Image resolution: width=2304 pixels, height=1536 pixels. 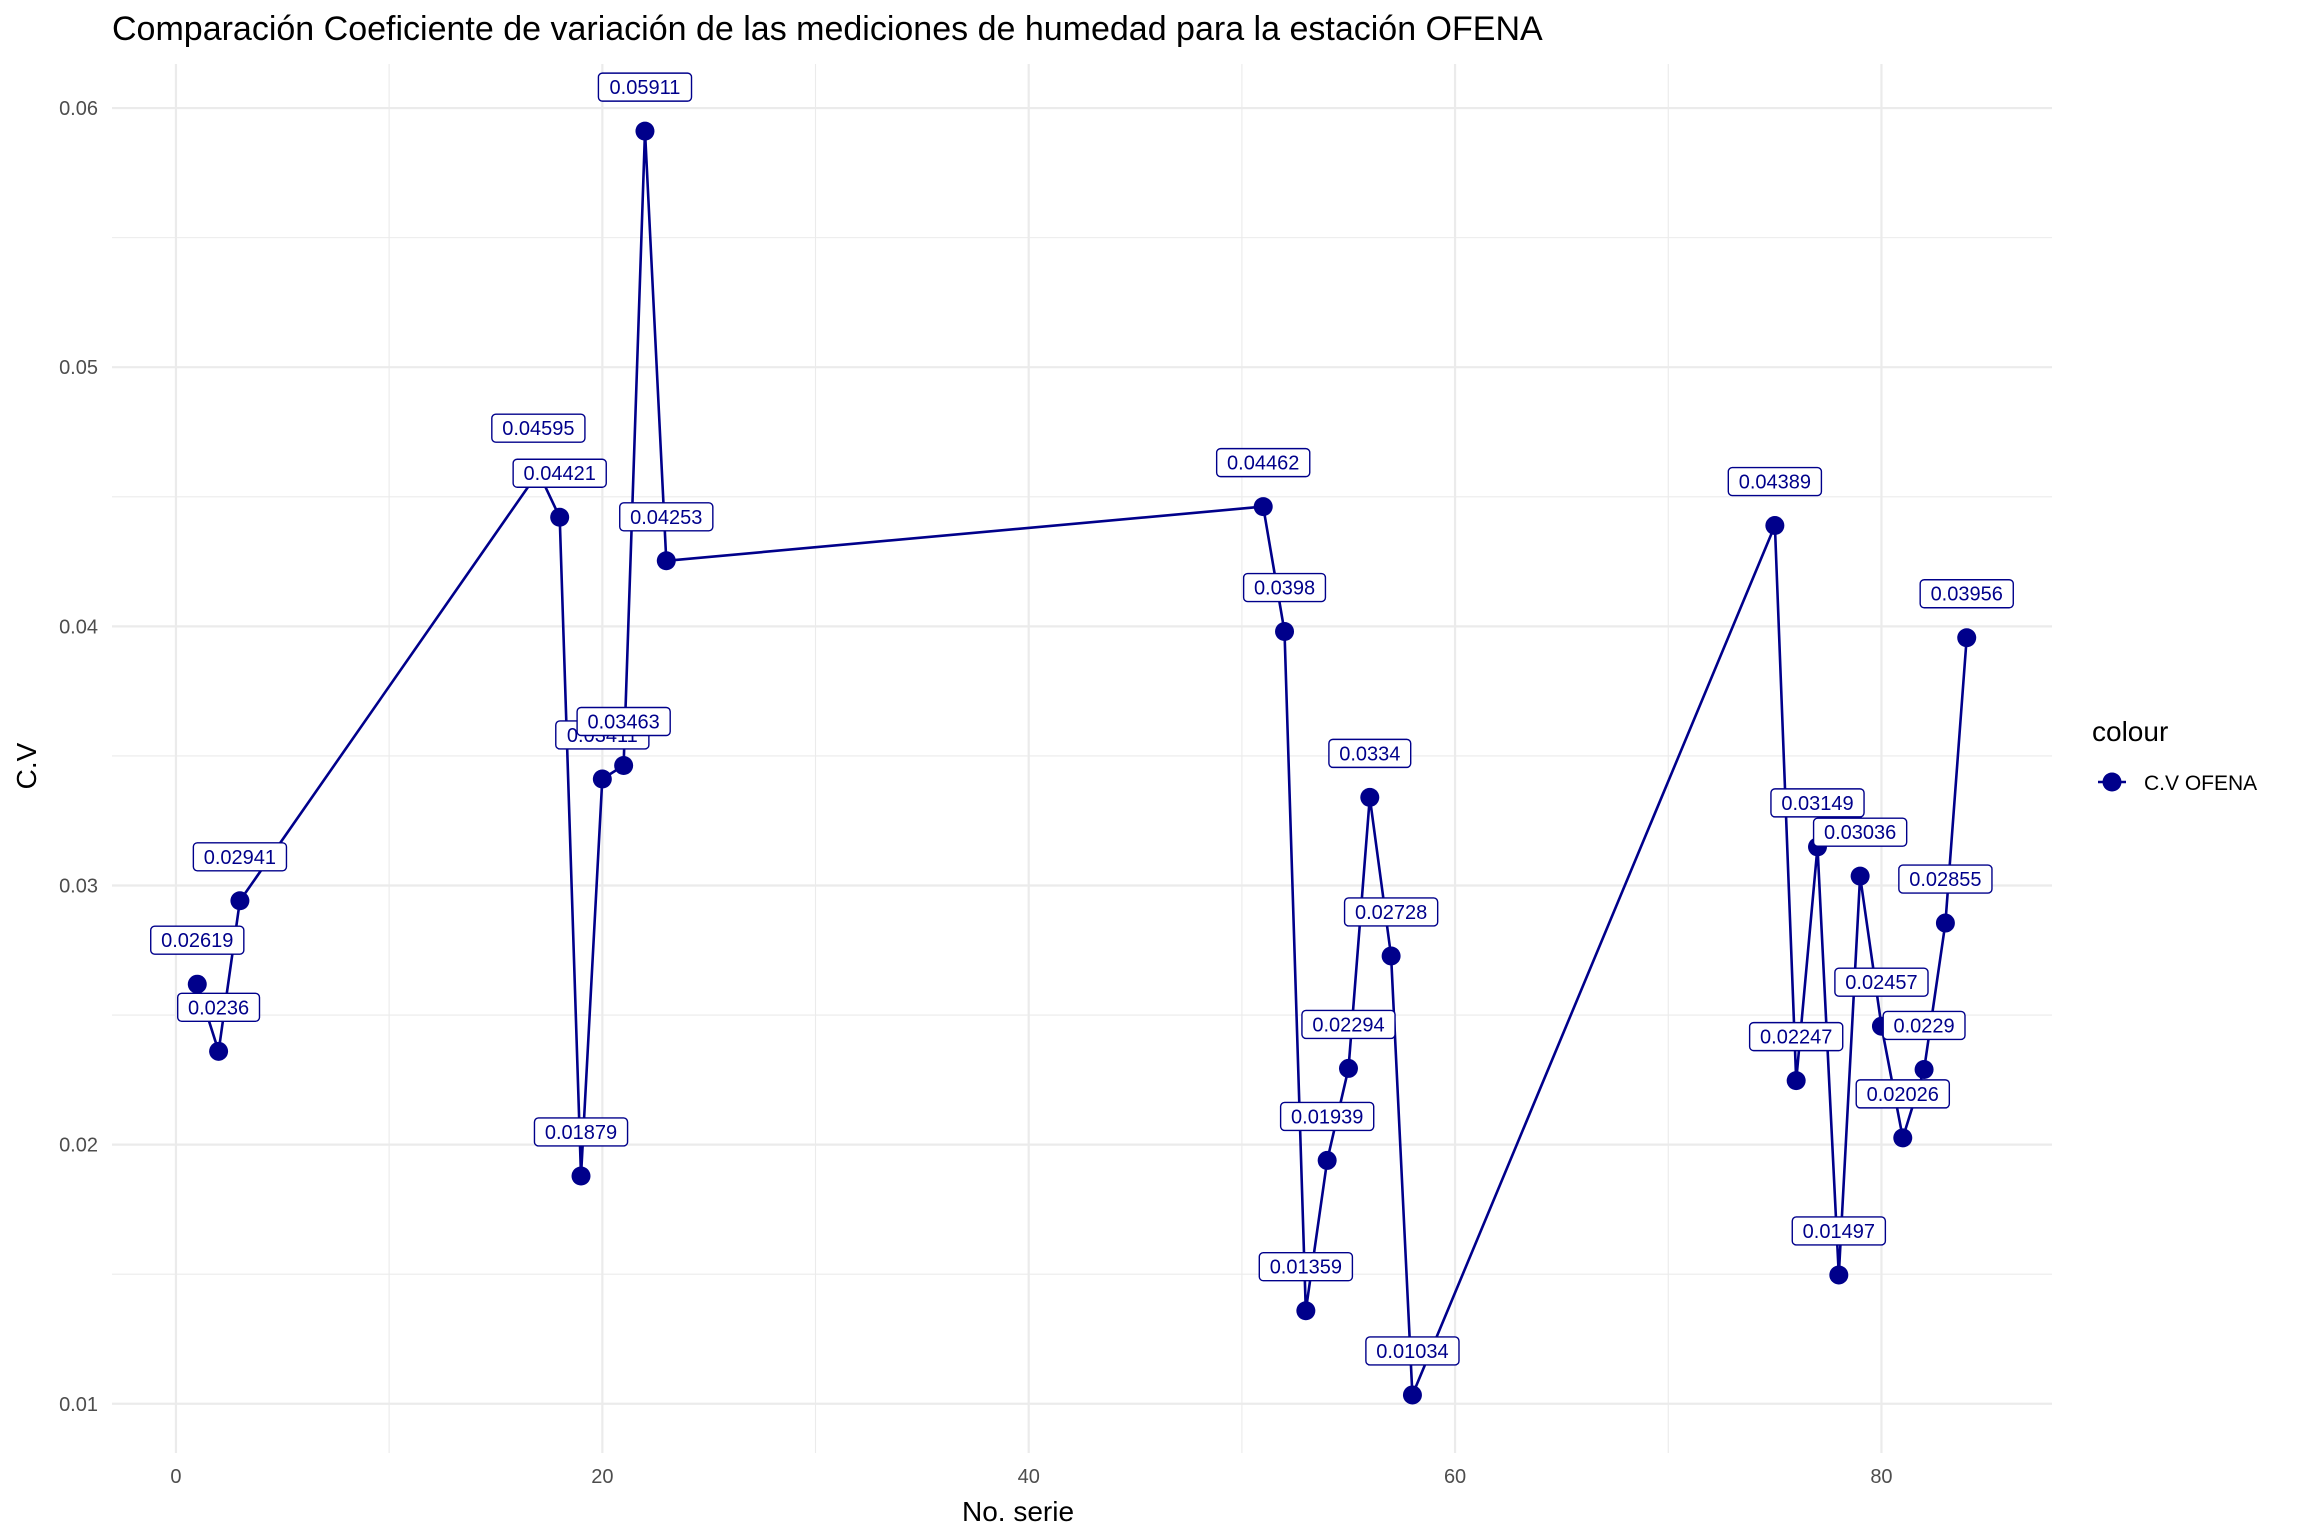 What do you see at coordinates (78, 627) in the screenshot?
I see `y-tick-label: 0.04` at bounding box center [78, 627].